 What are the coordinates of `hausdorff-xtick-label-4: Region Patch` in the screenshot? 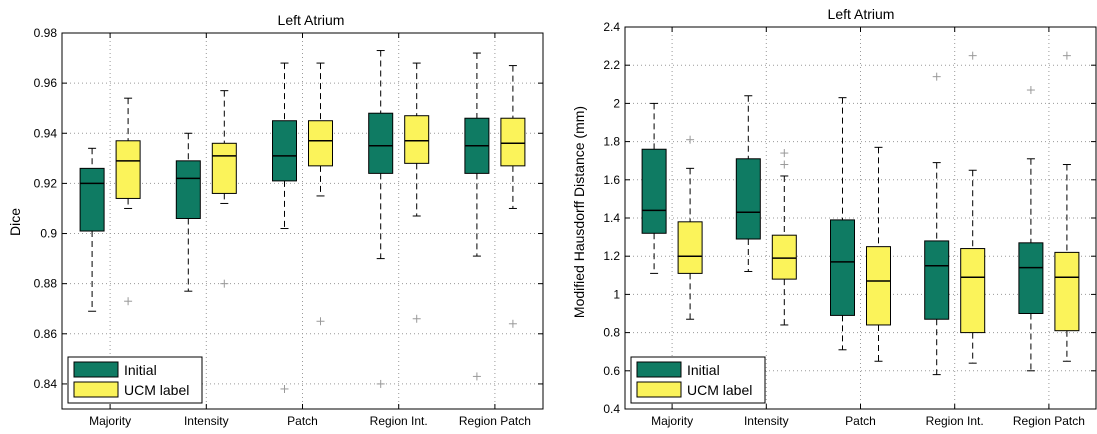 It's located at (1049, 421).